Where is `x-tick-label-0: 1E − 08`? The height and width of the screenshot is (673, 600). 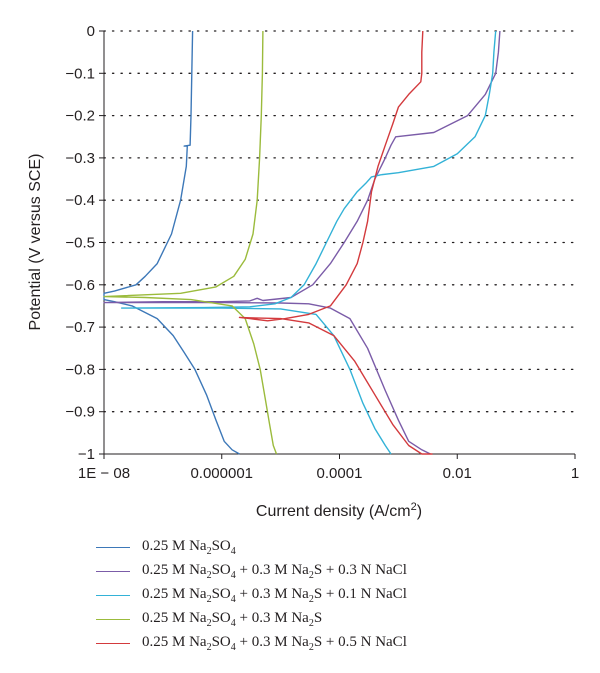 x-tick-label-0: 1E − 08 is located at coordinates (104, 473).